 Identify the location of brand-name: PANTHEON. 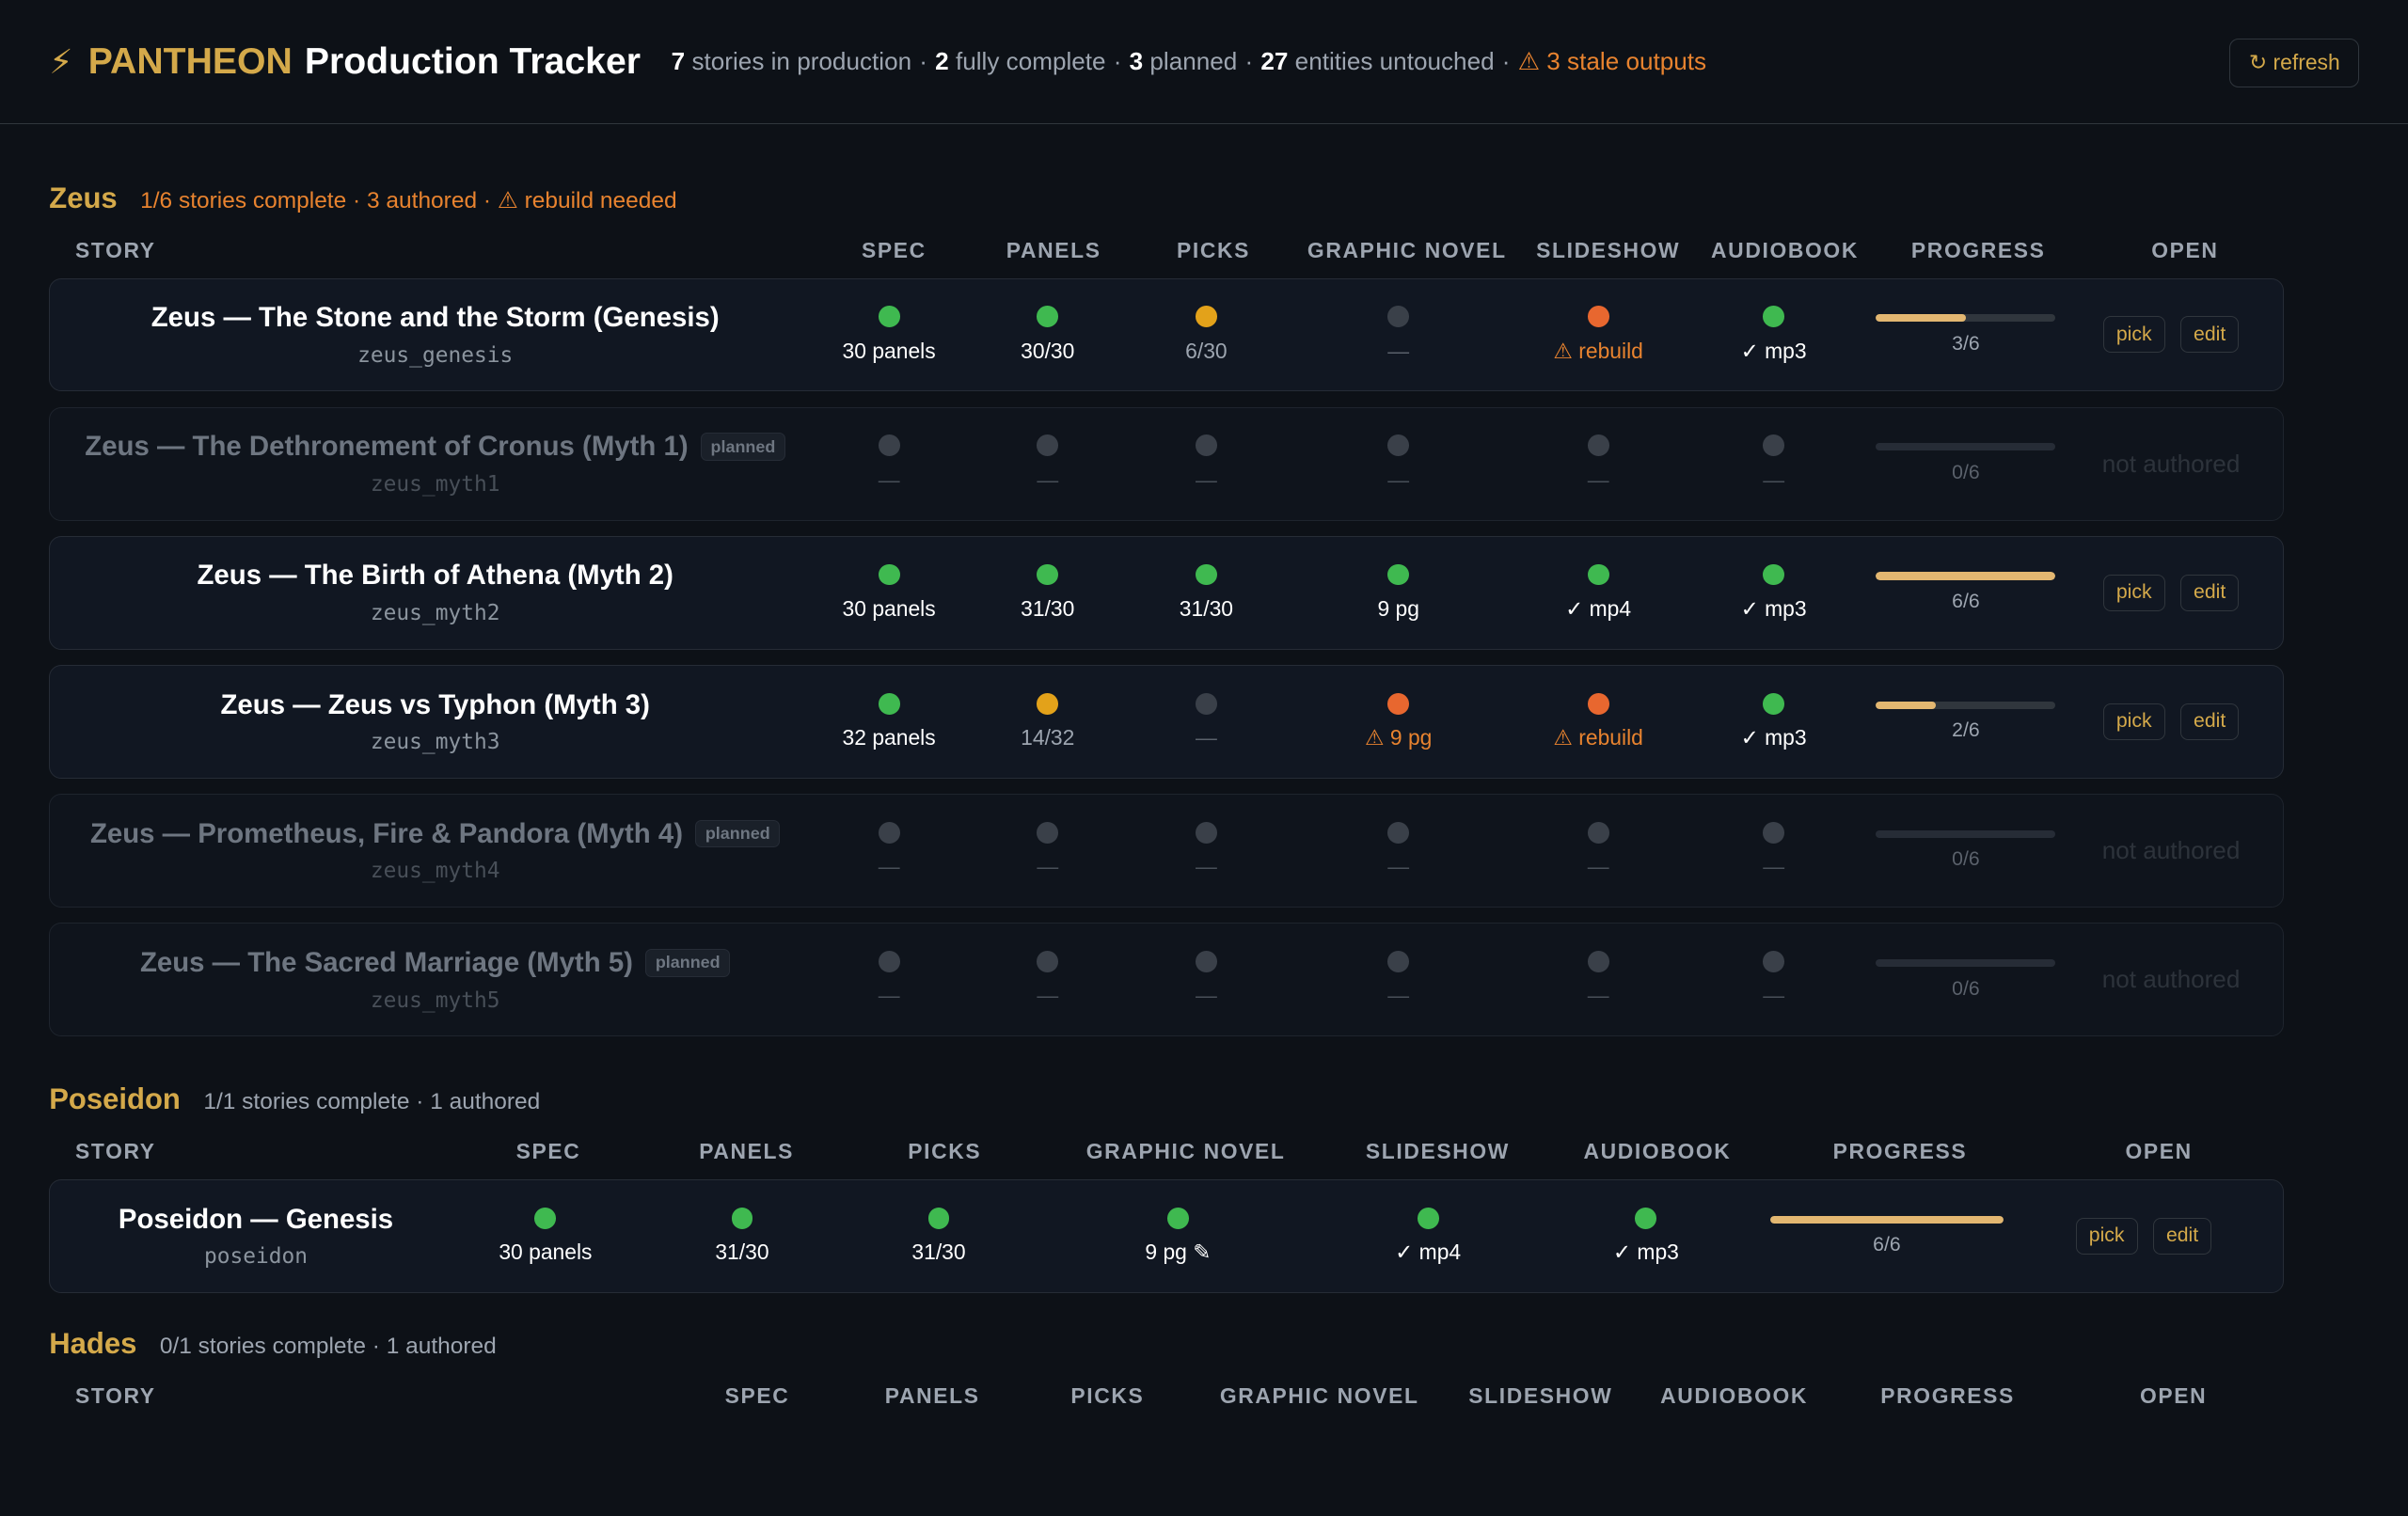
(190, 61).